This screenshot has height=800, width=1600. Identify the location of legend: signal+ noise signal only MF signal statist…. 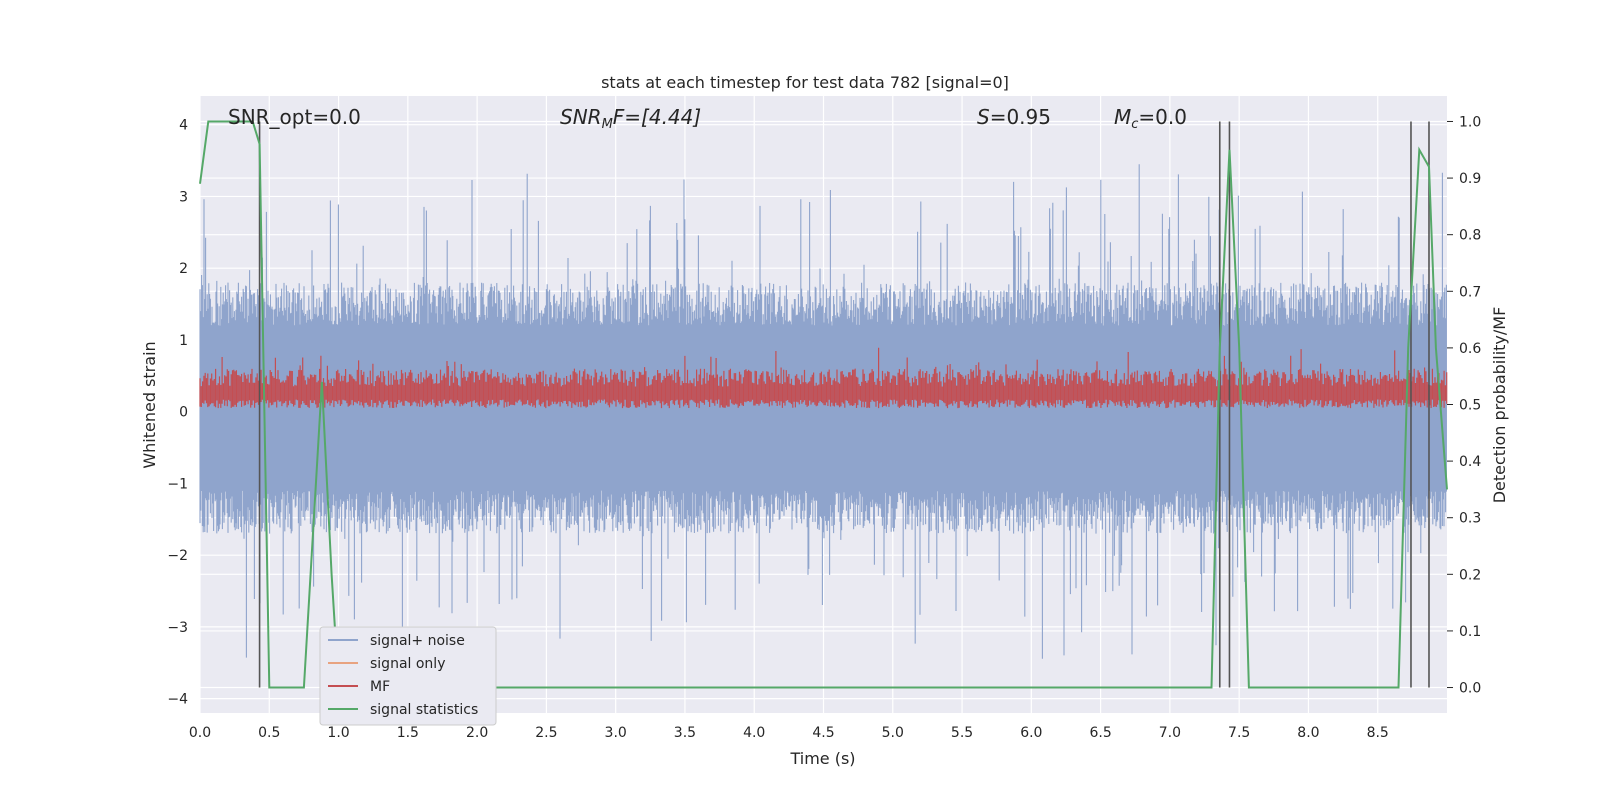
(408, 676).